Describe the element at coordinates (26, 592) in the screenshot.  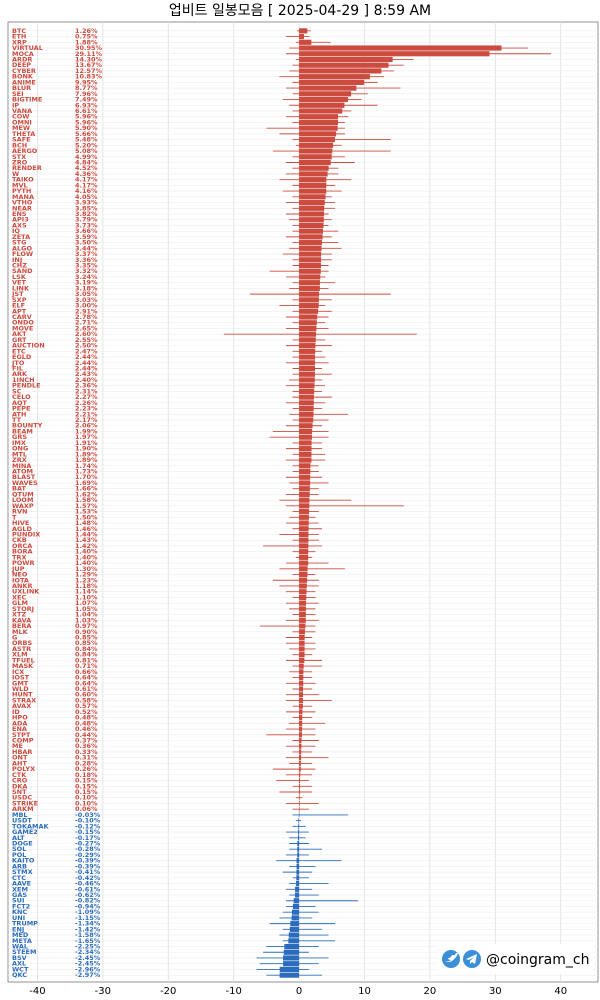
I see `row-label: UXLINK` at that location.